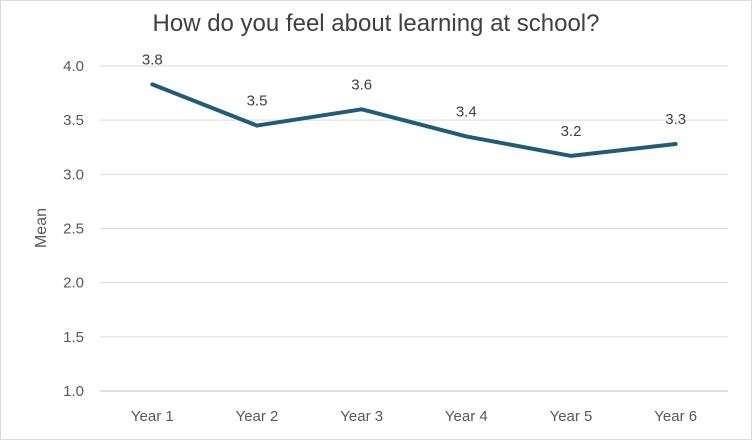 The image size is (752, 440). I want to click on y-tick-label: 2.5, so click(73, 229).